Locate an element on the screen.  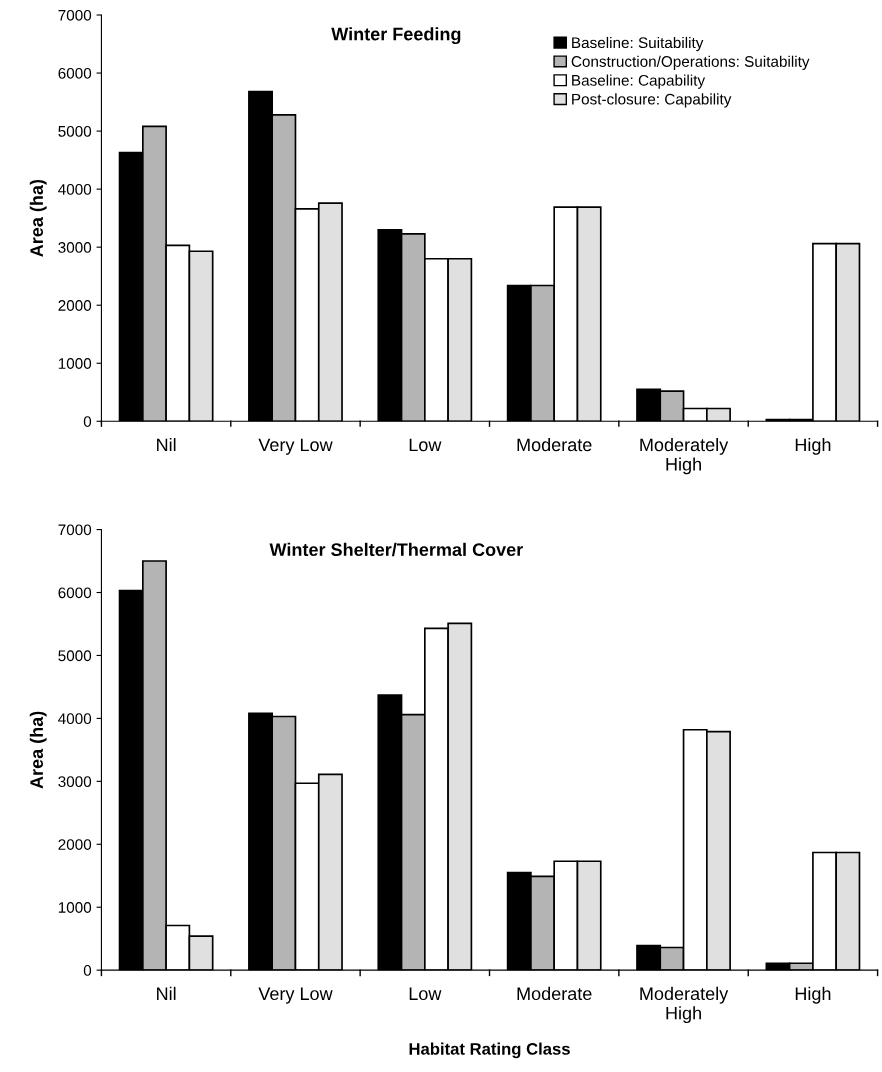
legend-label: Construction/Operations: Suitability is located at coordinates (690, 62).